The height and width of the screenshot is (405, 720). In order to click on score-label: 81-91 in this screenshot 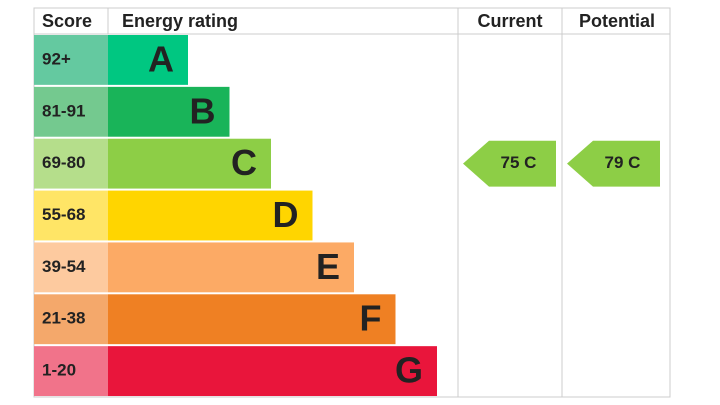, I will do `click(63, 110)`.